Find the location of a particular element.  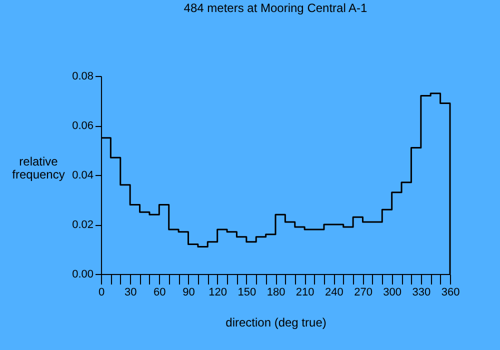

x-tick-label: 210 is located at coordinates (305, 292).